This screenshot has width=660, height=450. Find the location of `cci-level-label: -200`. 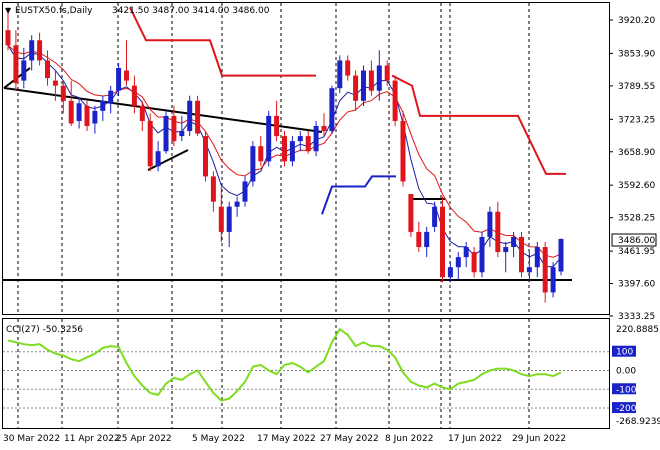

cci-level-label: -200 is located at coordinates (626, 409).